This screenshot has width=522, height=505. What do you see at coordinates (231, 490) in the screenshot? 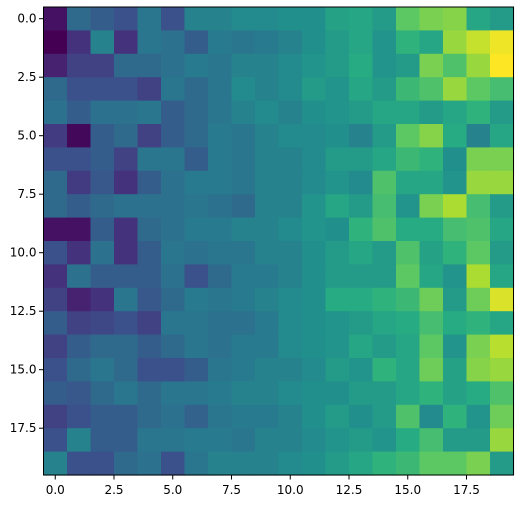
I see `x-tick-label: 7.5` at bounding box center [231, 490].